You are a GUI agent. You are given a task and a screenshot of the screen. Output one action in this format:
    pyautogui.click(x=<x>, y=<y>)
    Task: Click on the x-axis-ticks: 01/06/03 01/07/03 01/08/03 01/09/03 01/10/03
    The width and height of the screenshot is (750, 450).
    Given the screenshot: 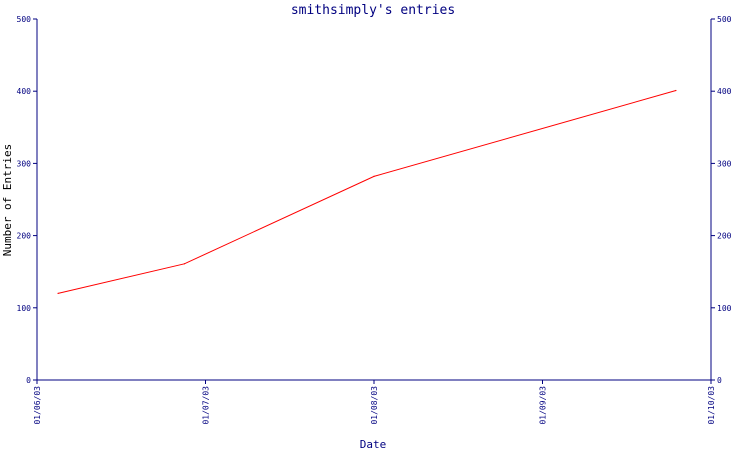 What is the action you would take?
    pyautogui.click(x=374, y=402)
    